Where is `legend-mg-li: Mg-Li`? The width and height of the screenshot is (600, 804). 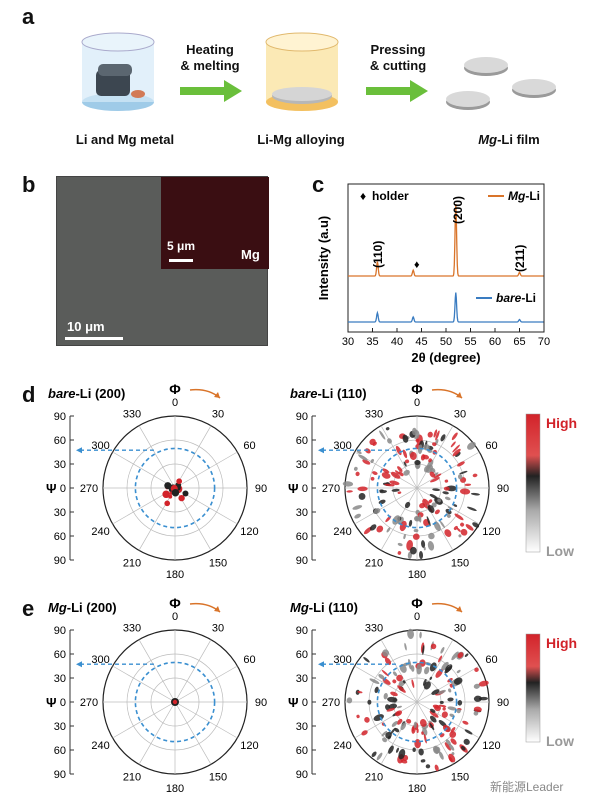 legend-mg-li: Mg-Li is located at coordinates (524, 196).